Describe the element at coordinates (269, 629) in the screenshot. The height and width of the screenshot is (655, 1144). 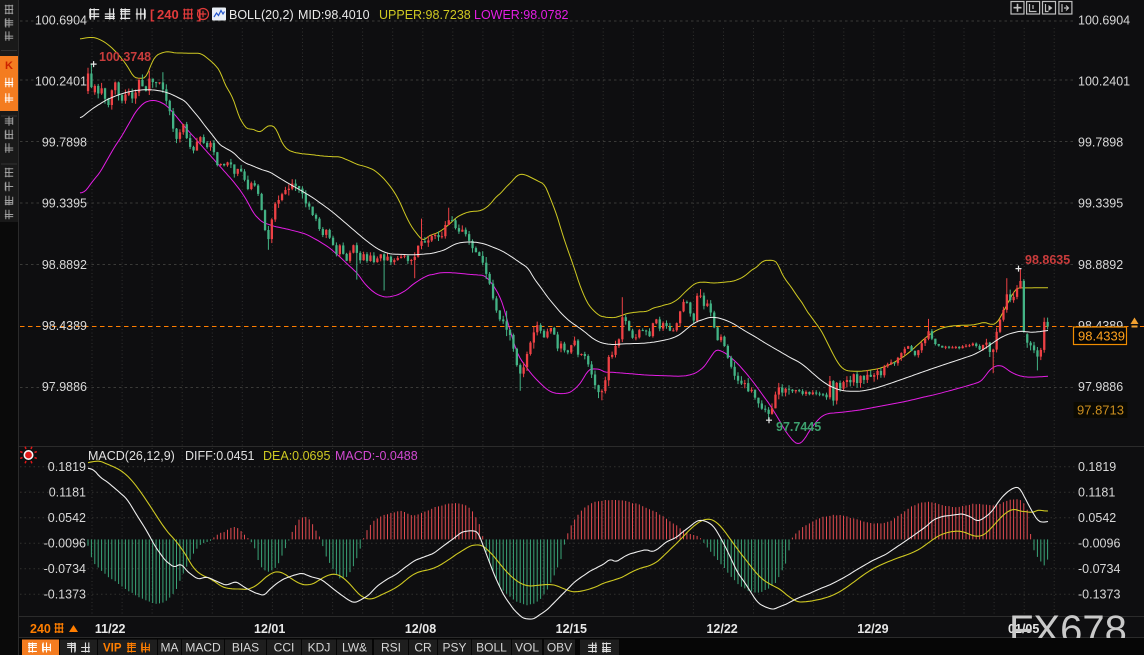
I see `svg-text: 12/01` at that location.